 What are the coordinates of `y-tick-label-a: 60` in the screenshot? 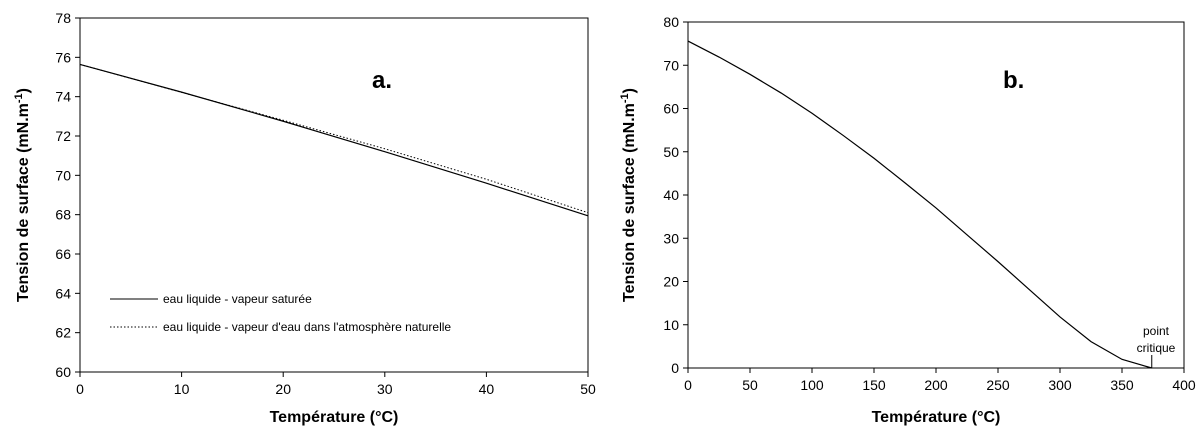 It's located at (63, 372).